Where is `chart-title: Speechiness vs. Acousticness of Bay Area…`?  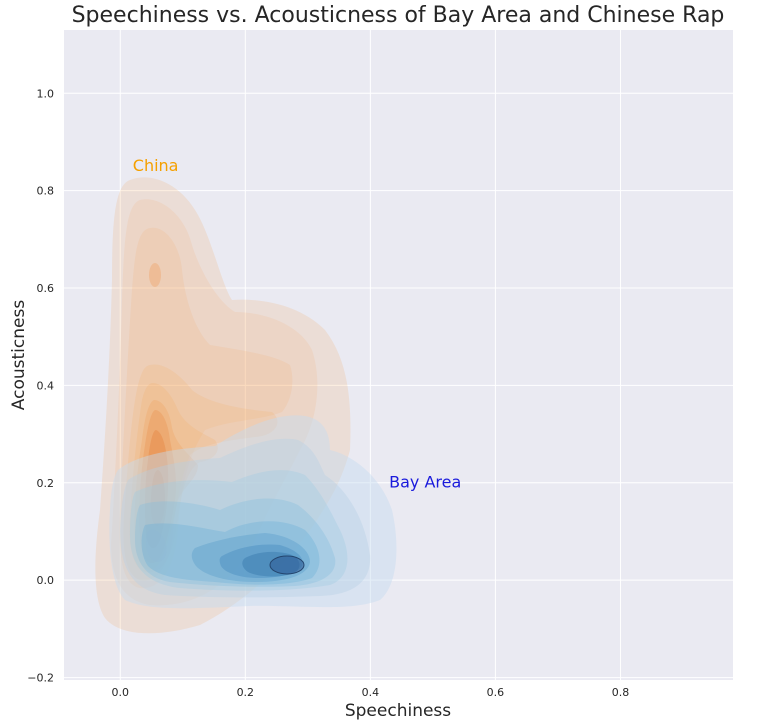
chart-title: Speechiness vs. Acousticness of Bay Area… is located at coordinates (398, 15).